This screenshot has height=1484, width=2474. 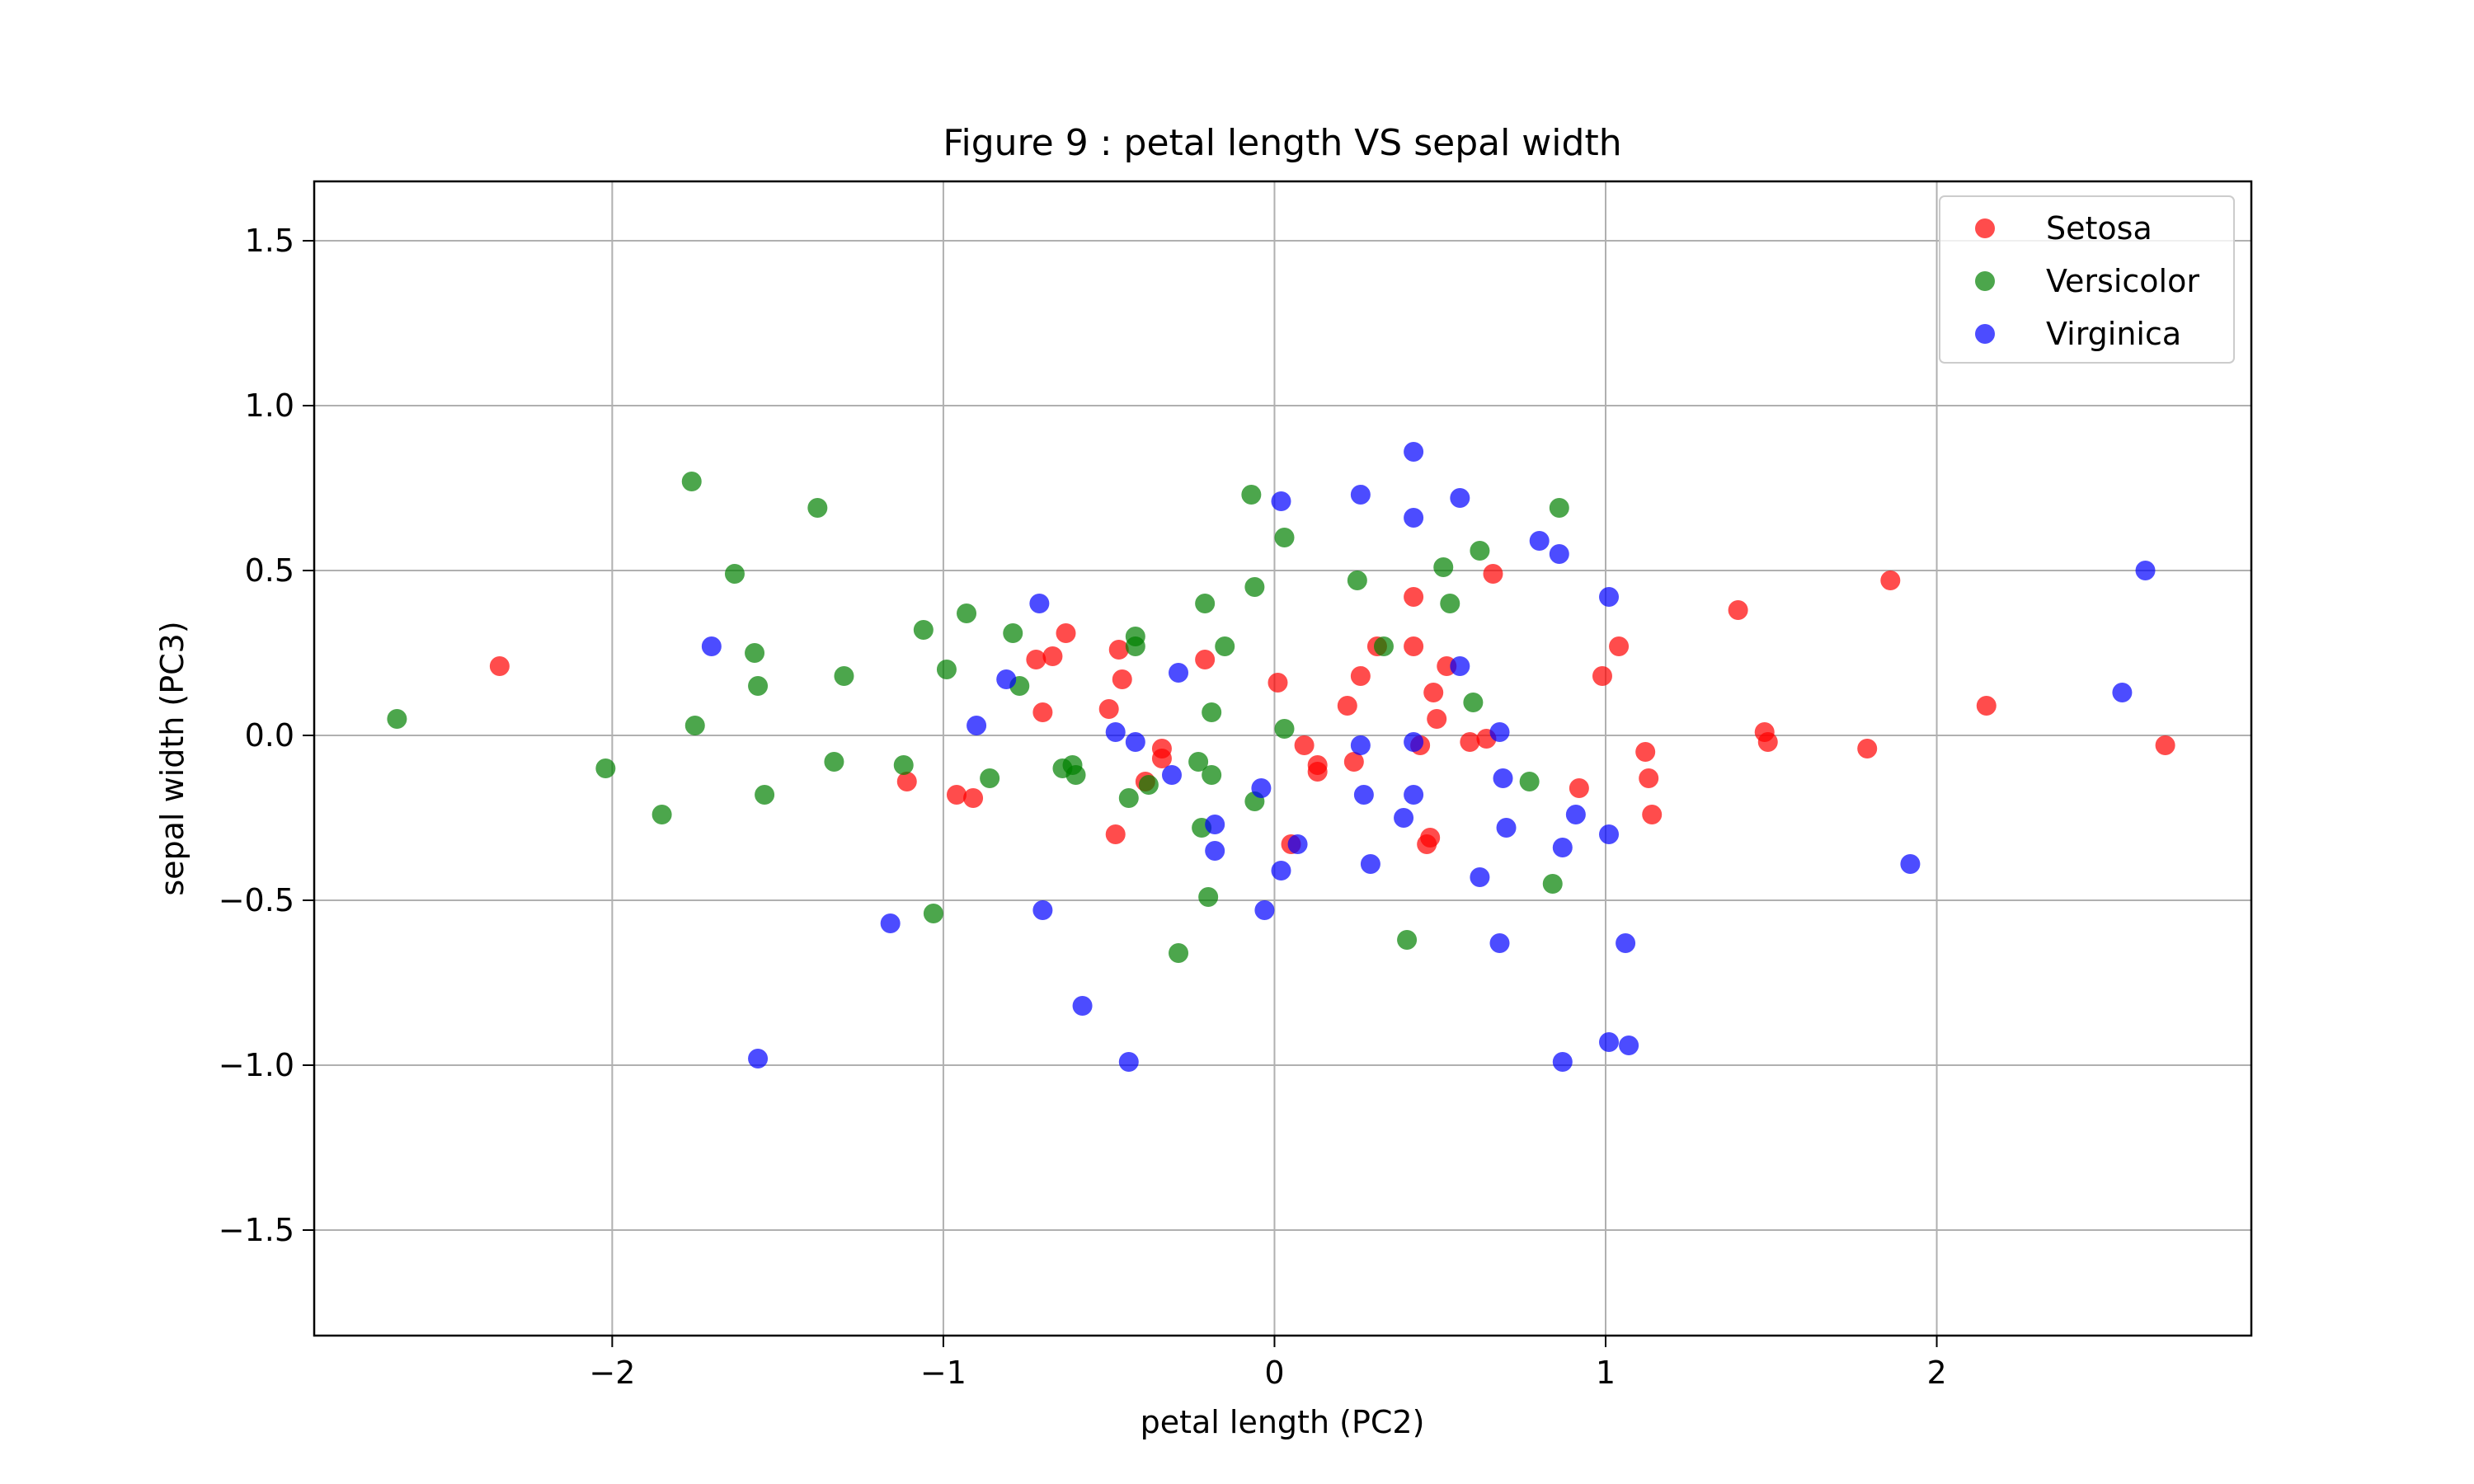 What do you see at coordinates (943, 1373) in the screenshot?
I see `x-tick-label: −1` at bounding box center [943, 1373].